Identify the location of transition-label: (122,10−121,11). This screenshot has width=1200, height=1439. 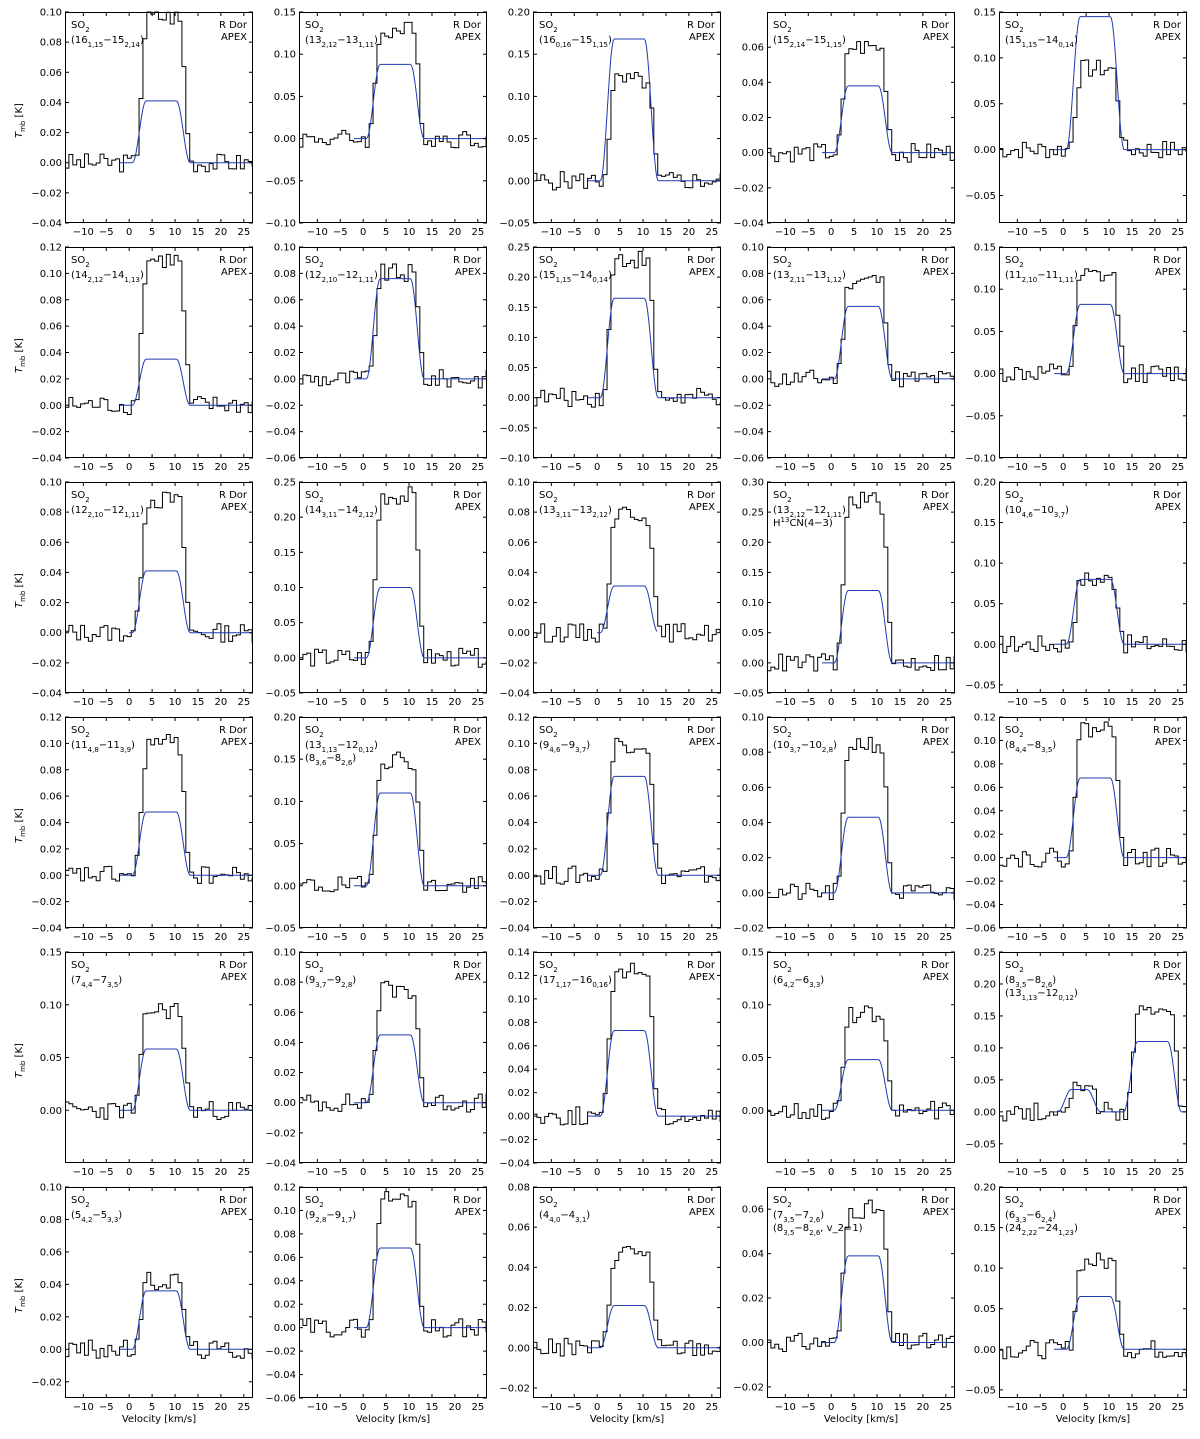
(107, 512).